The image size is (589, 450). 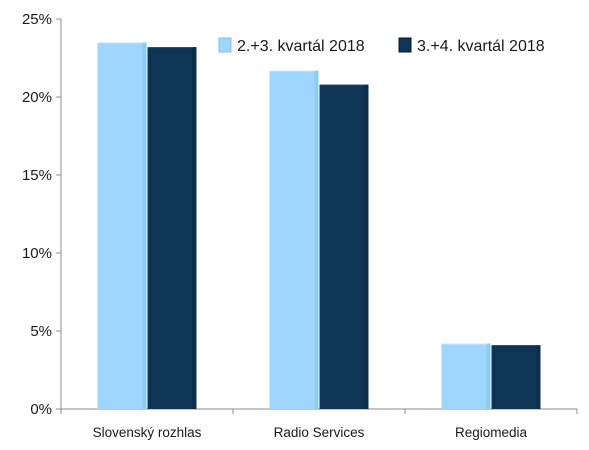 What do you see at coordinates (37, 175) in the screenshot?
I see `y-tick-label: 15%` at bounding box center [37, 175].